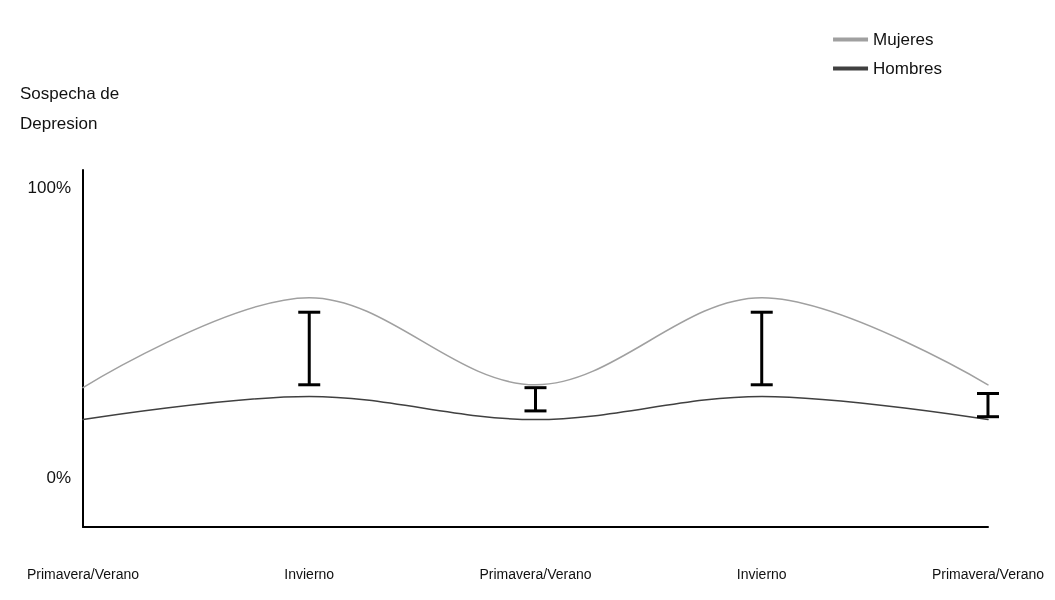 Image resolution: width=1055 pixels, height=600 pixels. What do you see at coordinates (58, 478) in the screenshot?
I see `y-tick-label: 0%` at bounding box center [58, 478].